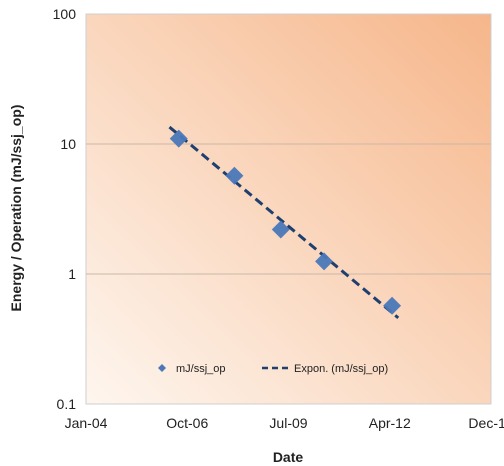 The height and width of the screenshot is (466, 504). Describe the element at coordinates (288, 423) in the screenshot. I see `x-tick-label: Jul-09` at that location.